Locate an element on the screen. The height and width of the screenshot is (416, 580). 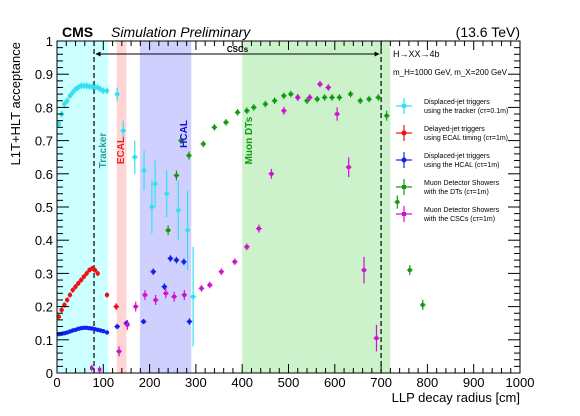
y-tick-label: 0.8 is located at coordinates (44, 107).